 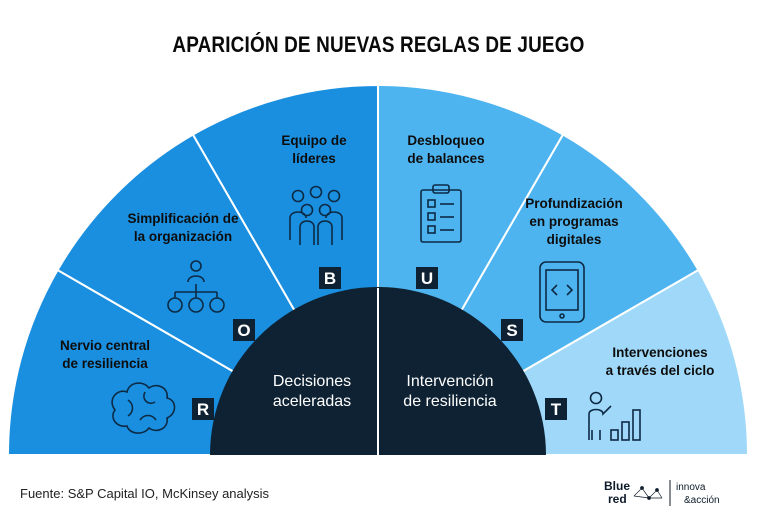 What do you see at coordinates (648, 493) in the screenshot?
I see `logo-network-icon` at bounding box center [648, 493].